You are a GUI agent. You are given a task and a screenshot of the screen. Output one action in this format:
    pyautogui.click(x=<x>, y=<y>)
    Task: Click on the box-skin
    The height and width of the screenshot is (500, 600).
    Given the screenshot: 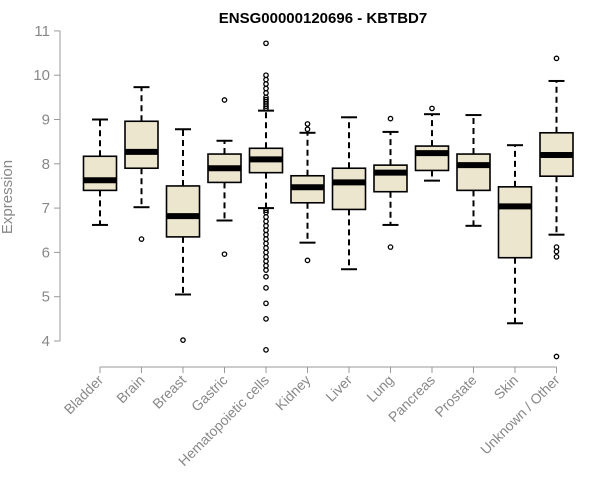 What is the action you would take?
    pyautogui.click(x=515, y=234)
    